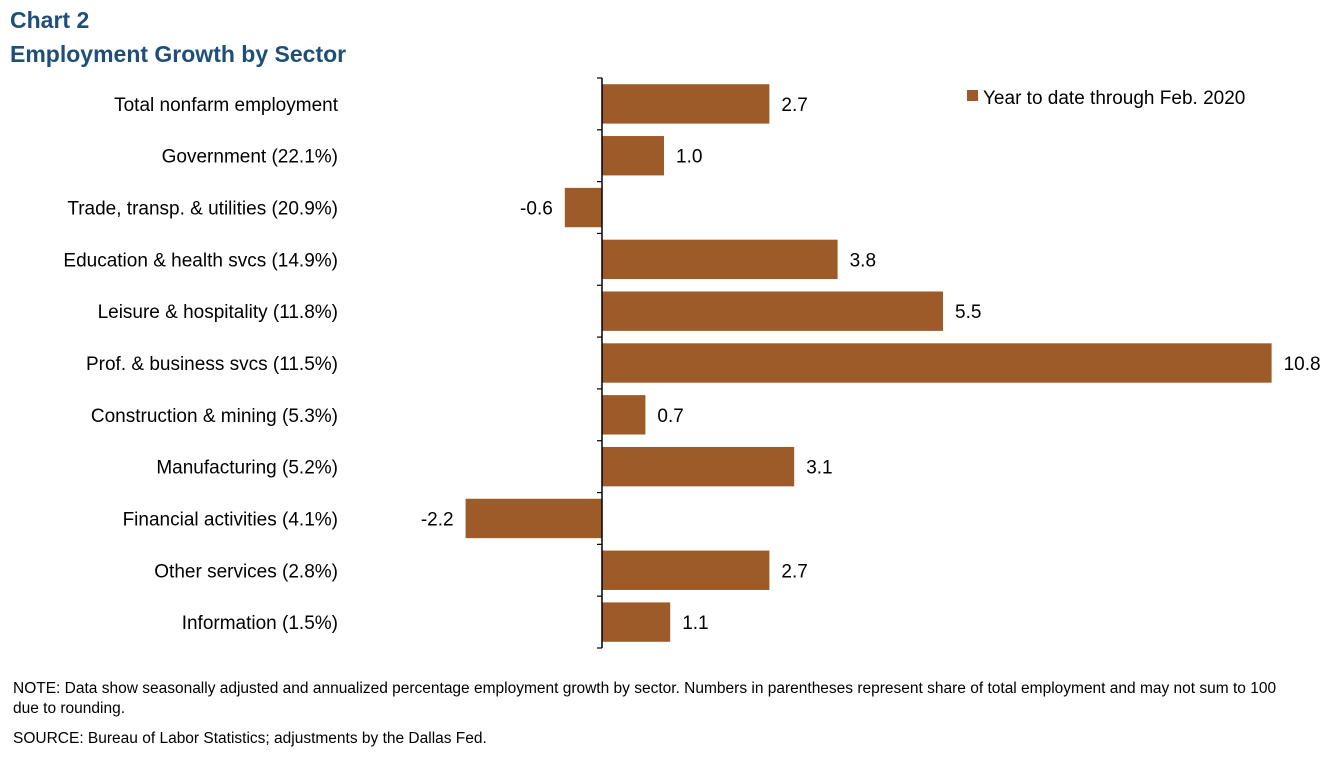 The width and height of the screenshot is (1344, 760). I want to click on data-label: 5.5, so click(968, 312).